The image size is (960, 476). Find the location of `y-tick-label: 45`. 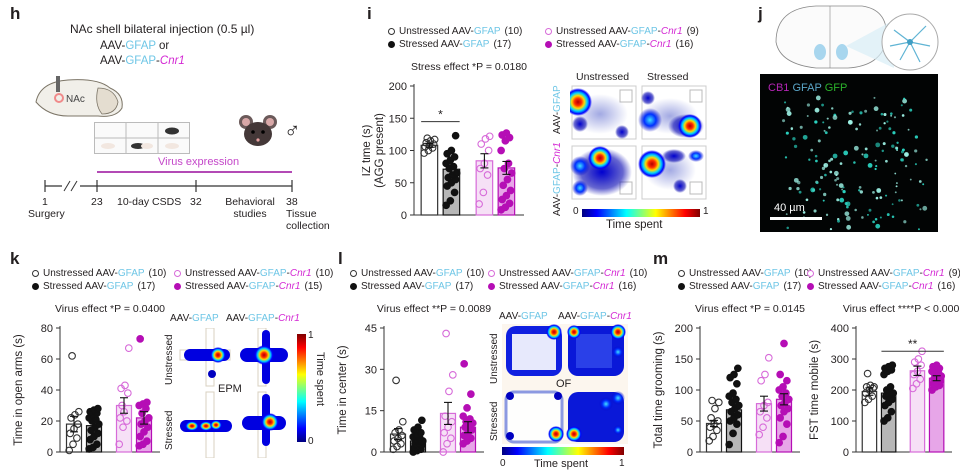

y-tick-label: 45 is located at coordinates (371, 329).